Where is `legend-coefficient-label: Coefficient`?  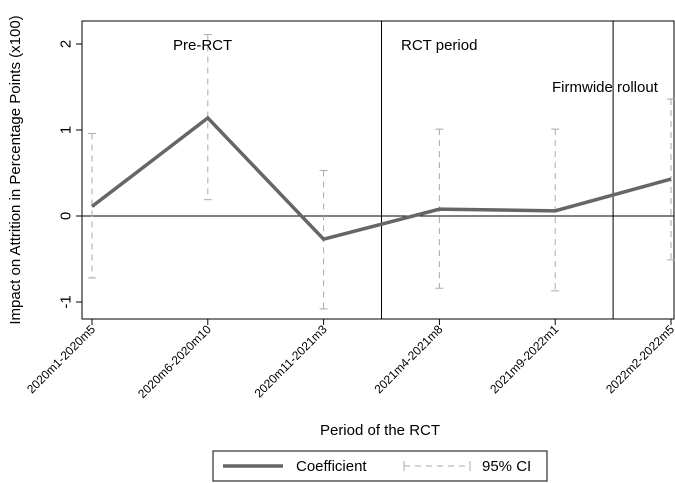 legend-coefficient-label: Coefficient is located at coordinates (331, 466).